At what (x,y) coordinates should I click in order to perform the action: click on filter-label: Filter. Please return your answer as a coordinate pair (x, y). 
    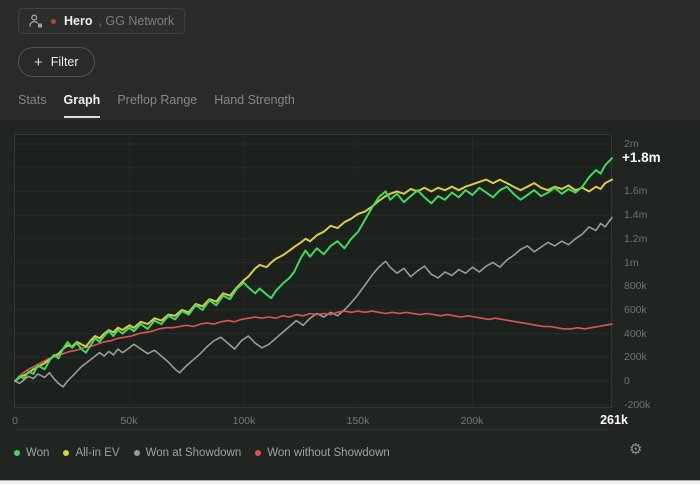
    Looking at the image, I should click on (64, 62).